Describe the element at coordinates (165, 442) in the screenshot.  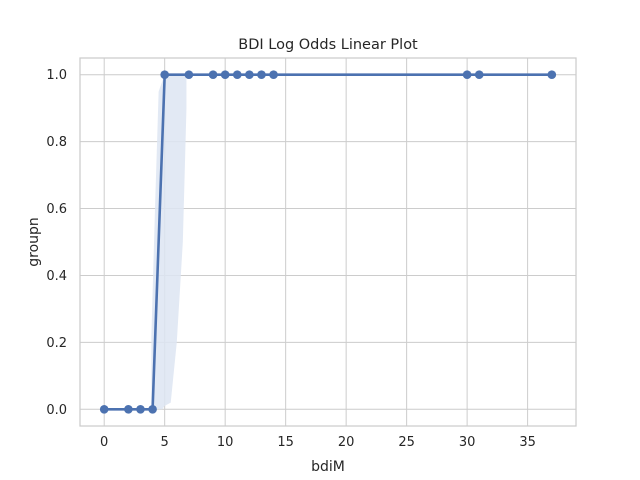
I see `x-tick-label: 5` at that location.